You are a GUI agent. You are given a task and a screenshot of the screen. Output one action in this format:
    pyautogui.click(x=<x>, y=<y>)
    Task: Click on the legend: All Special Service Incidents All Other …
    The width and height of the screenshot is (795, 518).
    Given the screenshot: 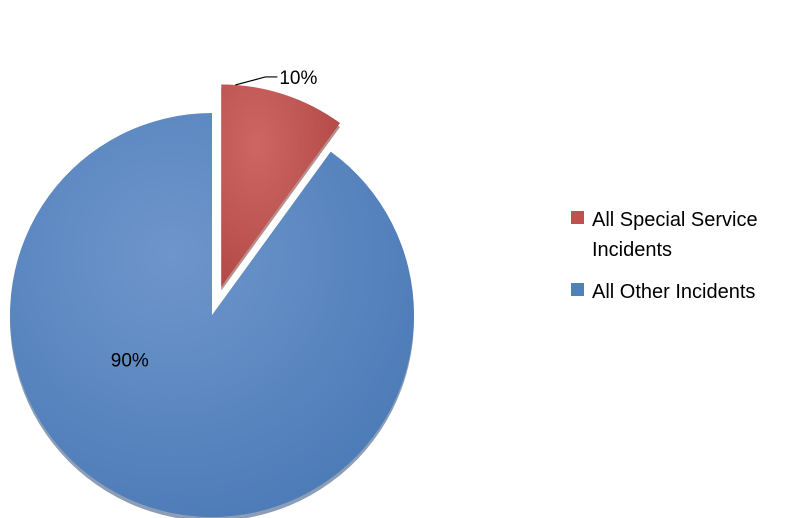 What is the action you would take?
    pyautogui.click(x=682, y=262)
    